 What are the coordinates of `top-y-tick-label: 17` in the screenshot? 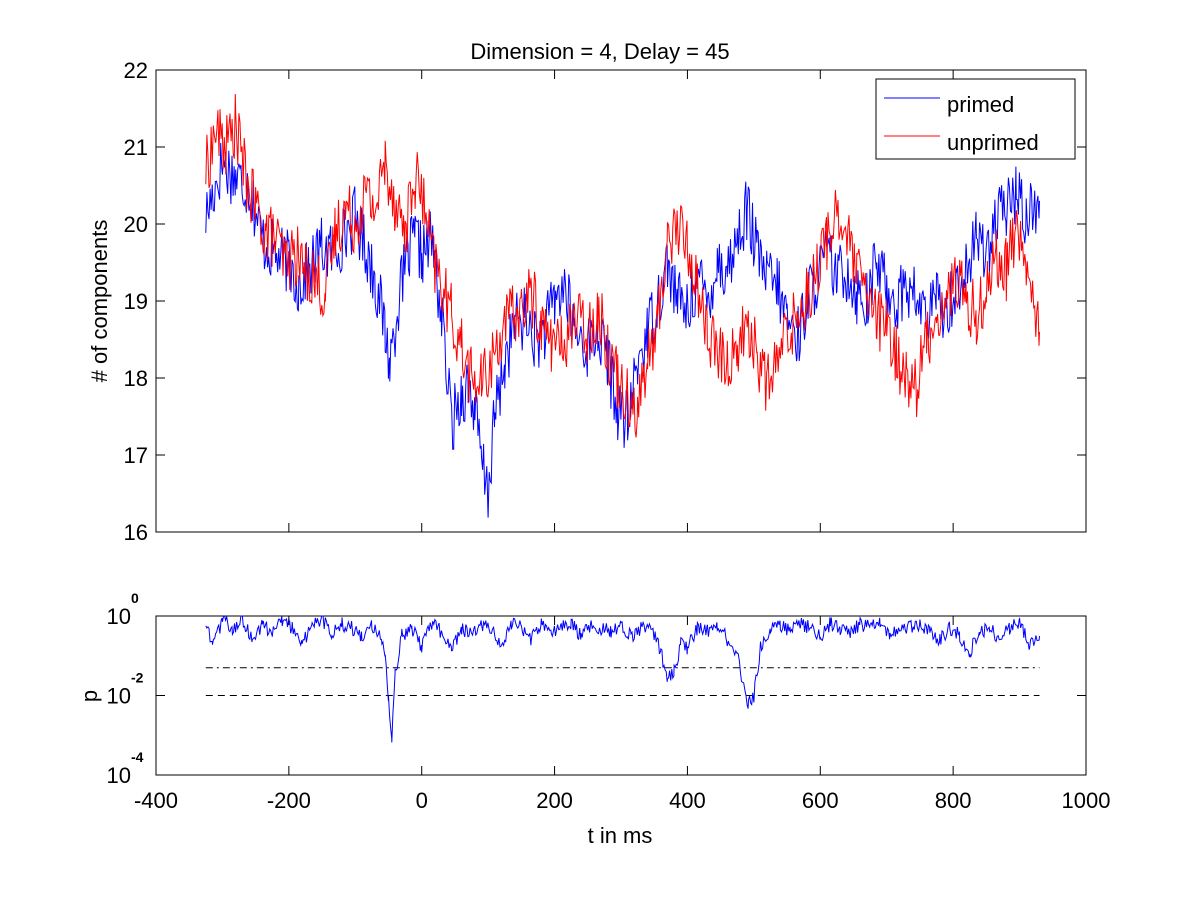 It's located at (136, 455).